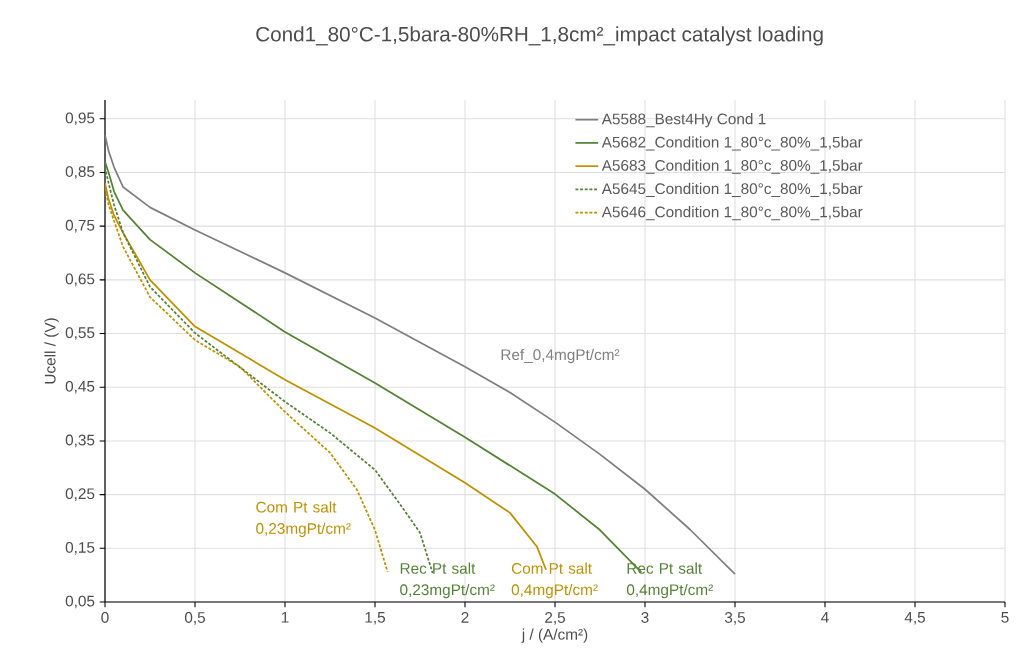 This screenshot has height=670, width=1026. Describe the element at coordinates (285, 617) in the screenshot. I see `x-tick-label: 1` at that location.